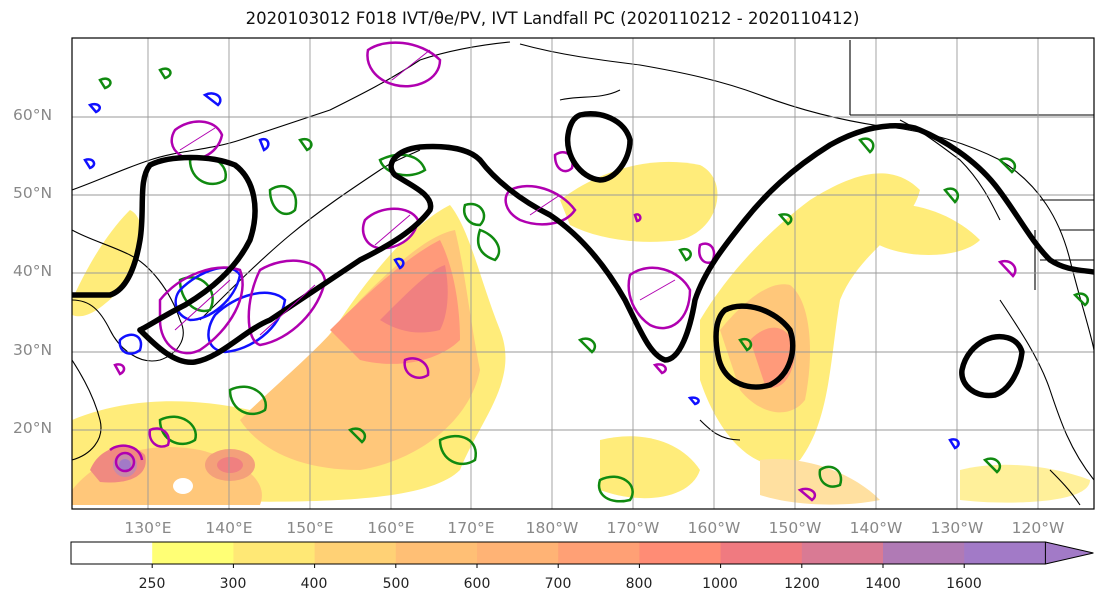  I want to click on colorbar-tick-label: 1400, so click(883, 584).